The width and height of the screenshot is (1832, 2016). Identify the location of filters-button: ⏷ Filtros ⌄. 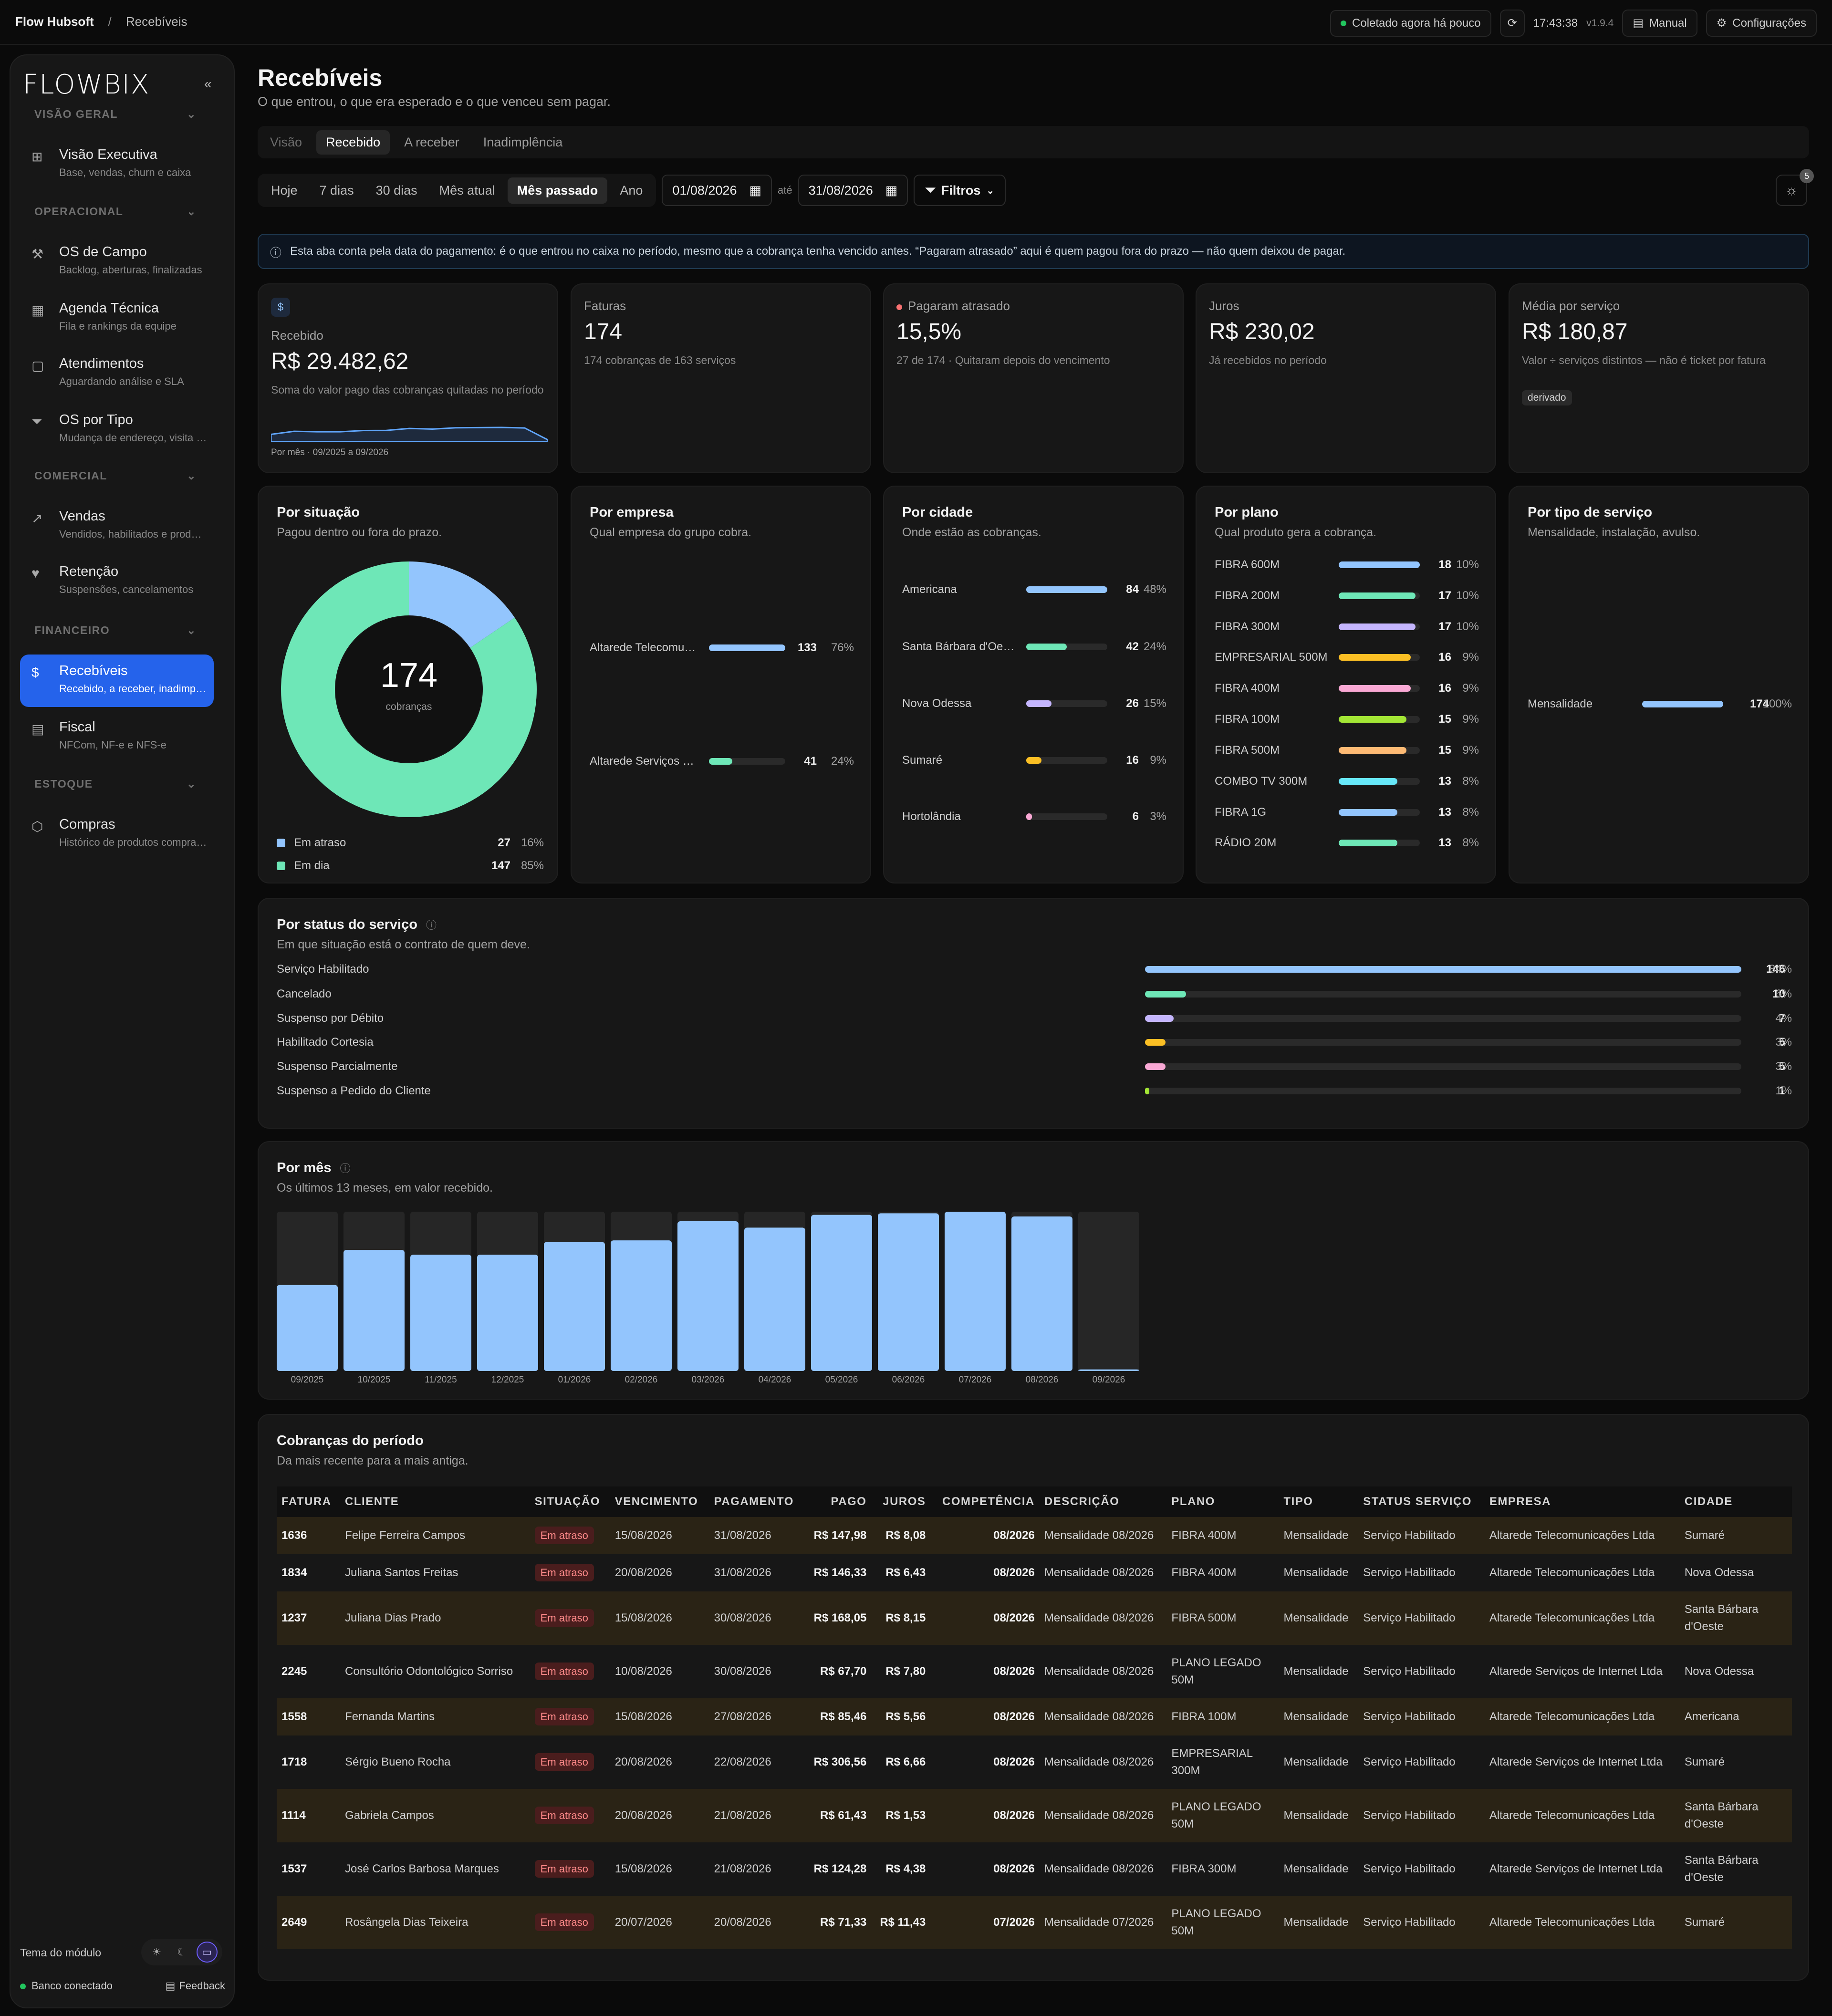
(960, 190).